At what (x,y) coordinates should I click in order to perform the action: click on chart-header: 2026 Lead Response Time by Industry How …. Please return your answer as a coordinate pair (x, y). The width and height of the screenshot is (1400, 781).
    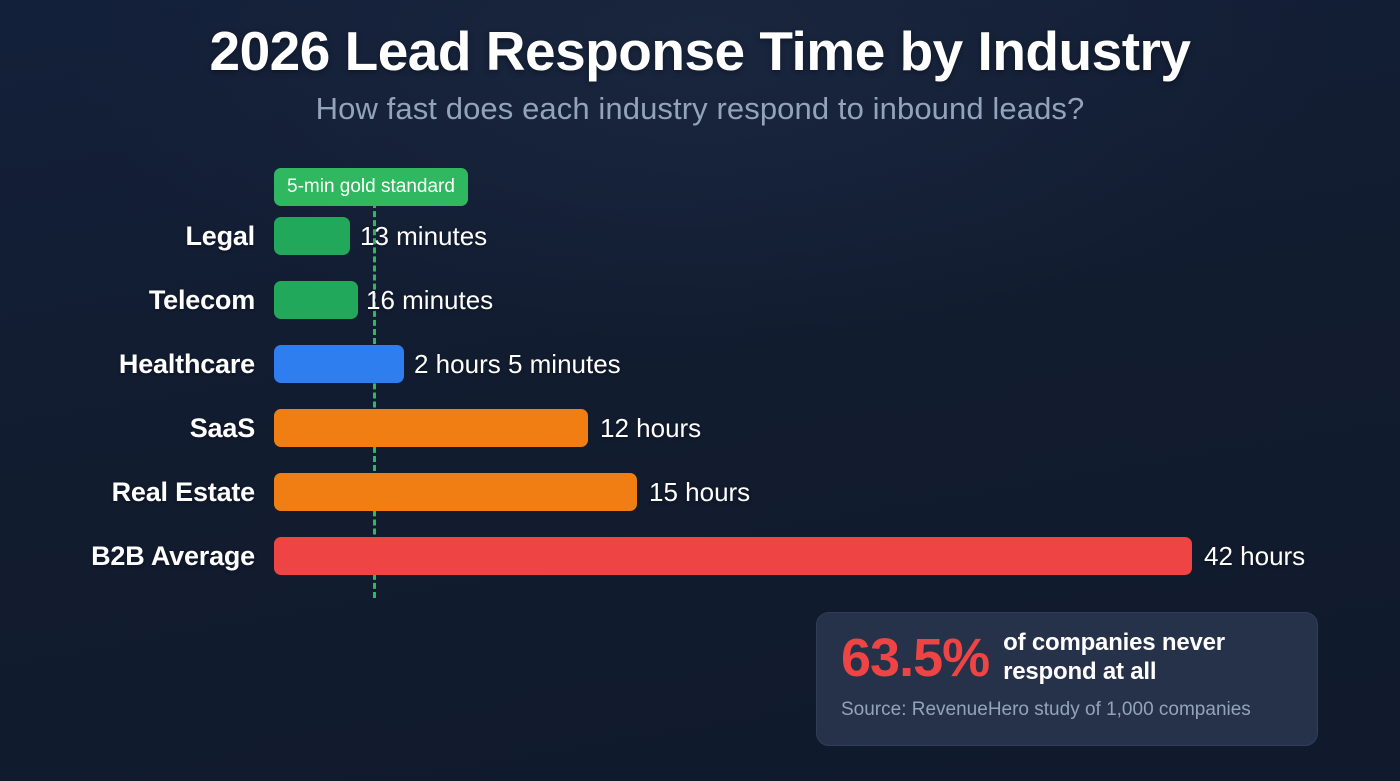
    Looking at the image, I should click on (700, 73).